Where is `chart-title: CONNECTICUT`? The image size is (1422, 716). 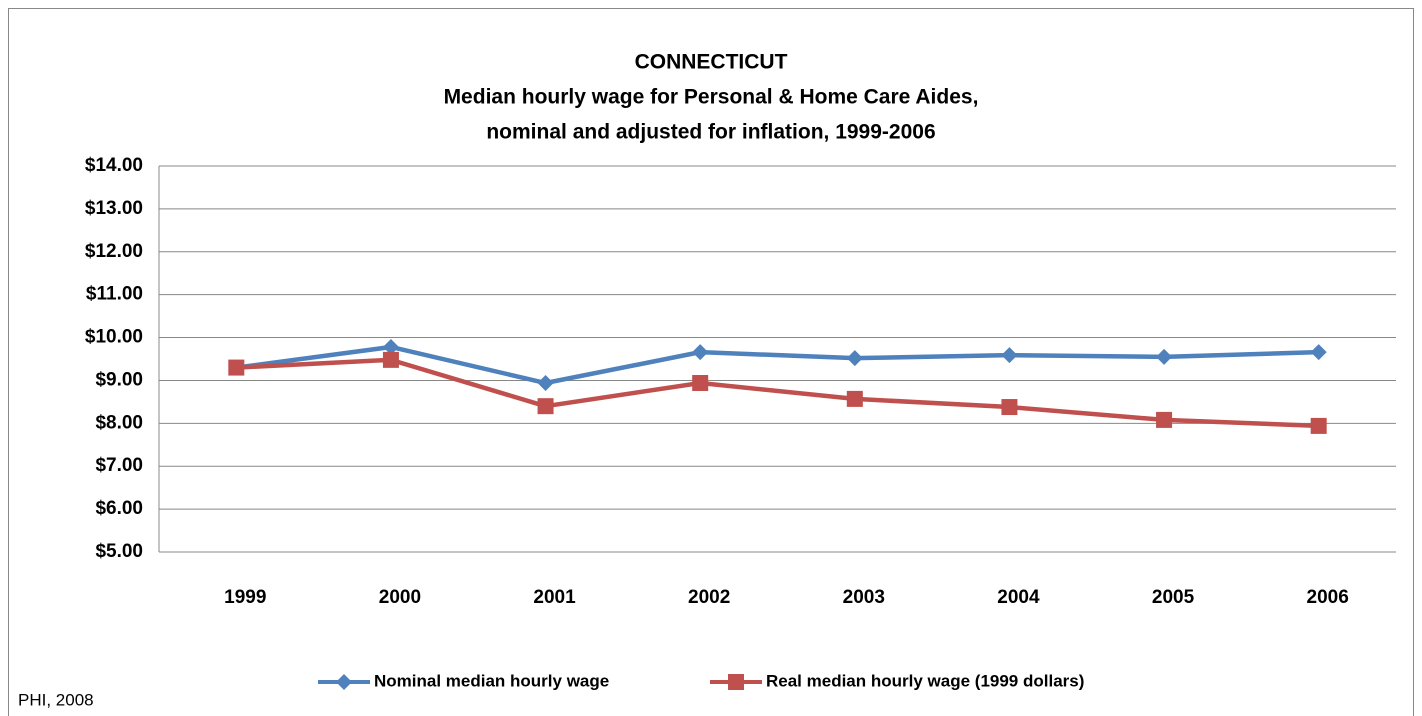
chart-title: CONNECTICUT is located at coordinates (711, 62).